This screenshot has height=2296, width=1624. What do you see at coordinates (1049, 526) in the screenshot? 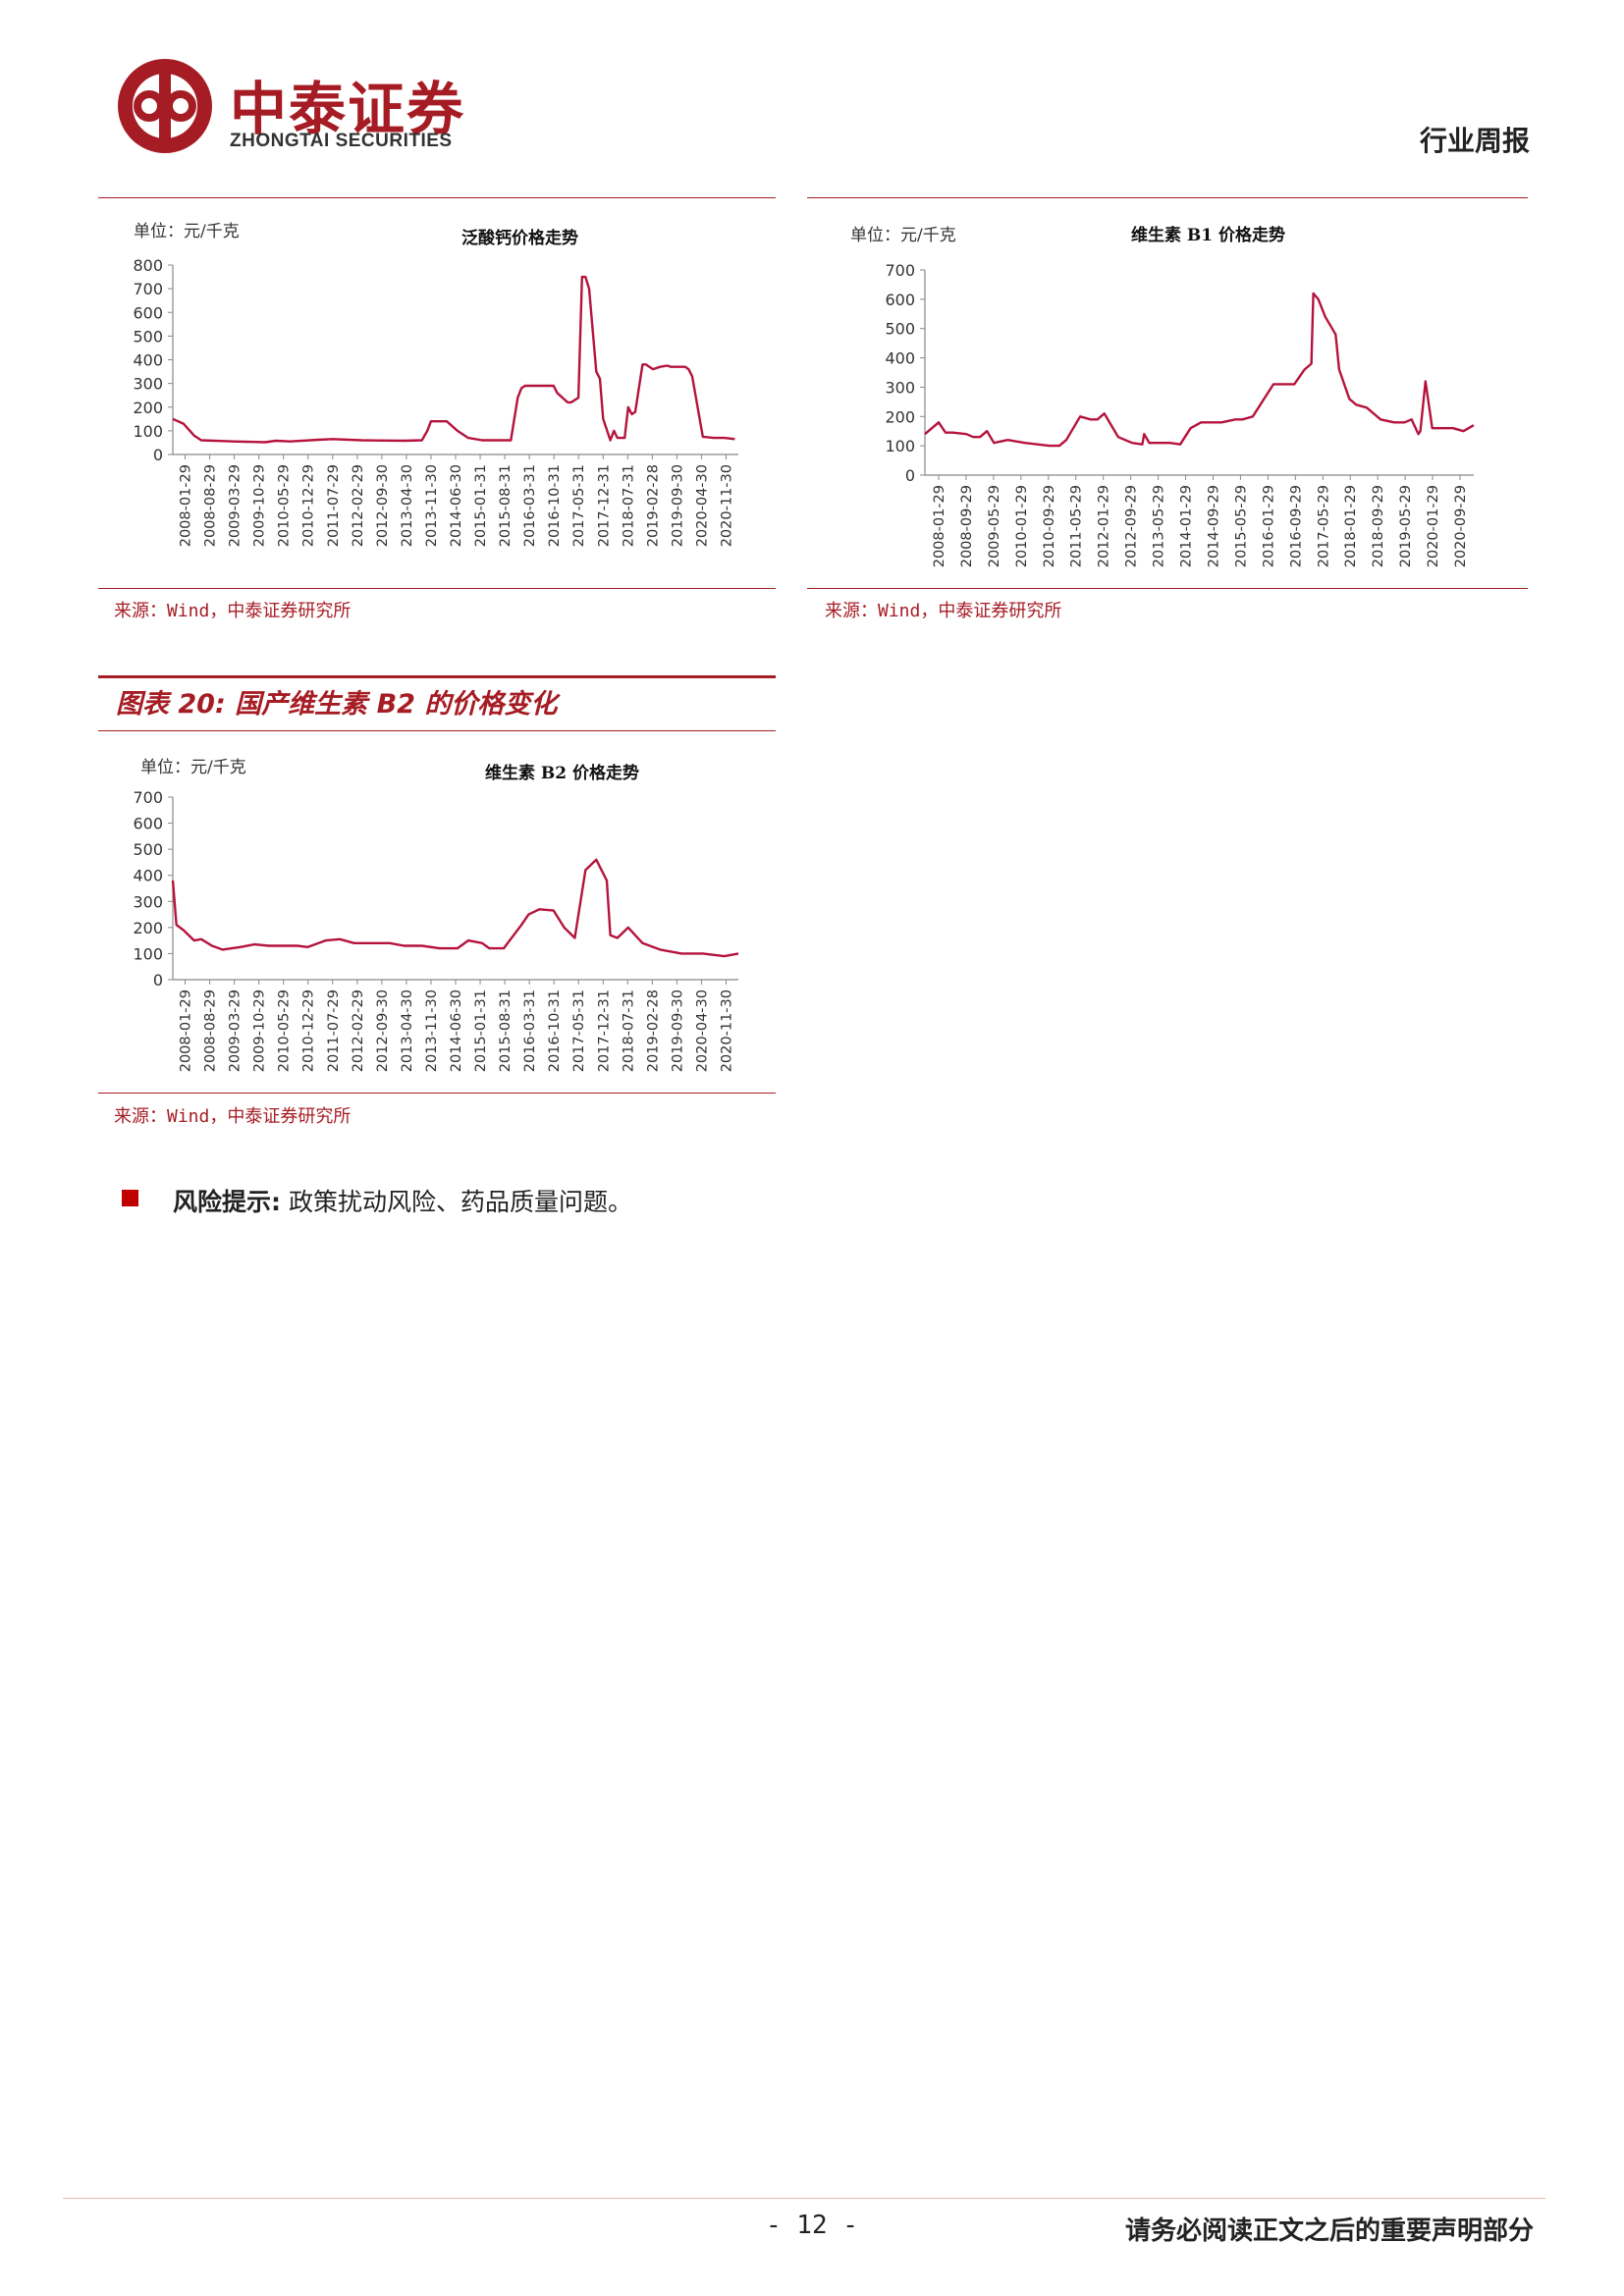
I see `x-tick-label: 2010-09-29` at bounding box center [1049, 526].